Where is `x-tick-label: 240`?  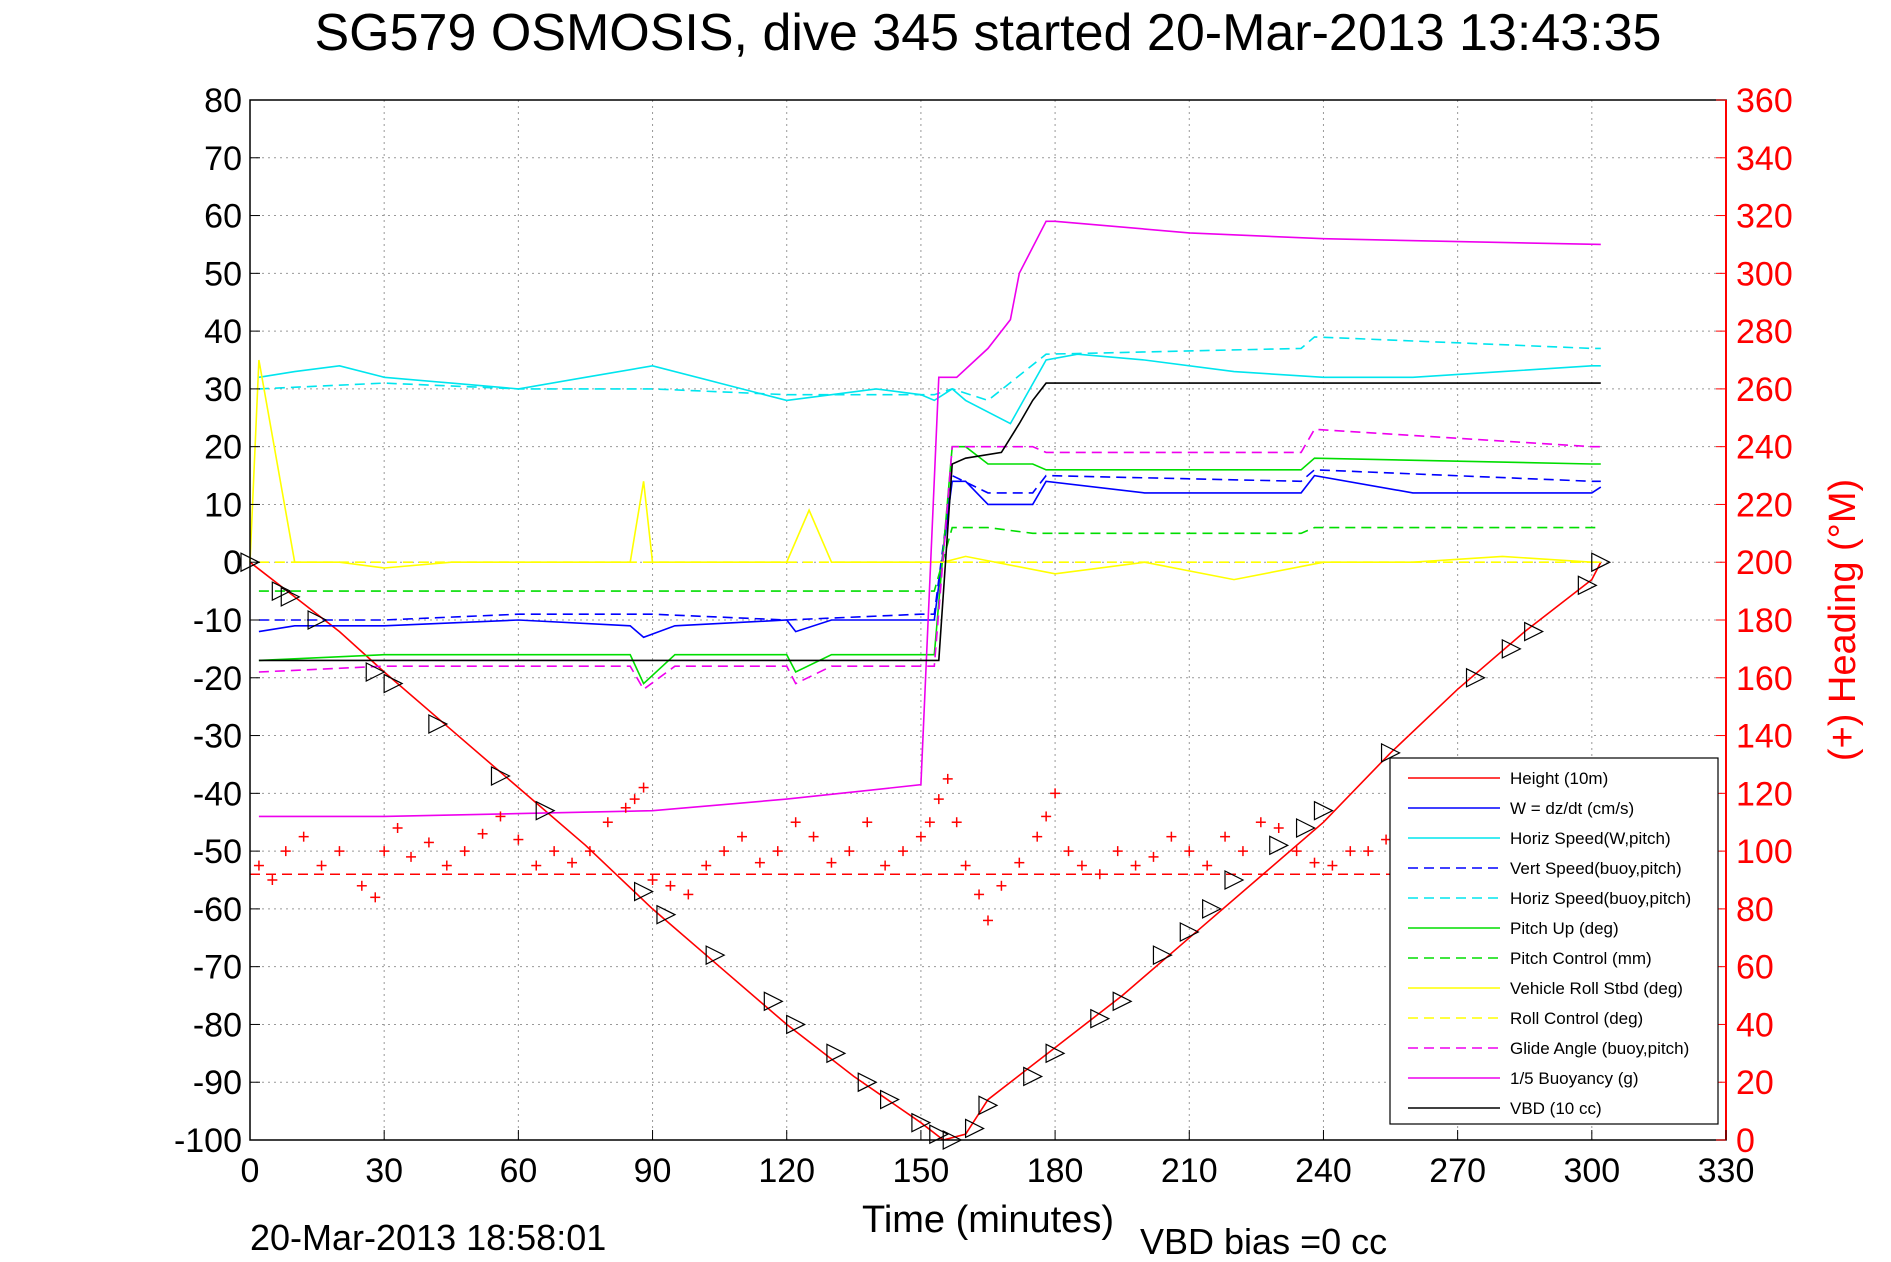
x-tick-label: 240 is located at coordinates (1323, 1171).